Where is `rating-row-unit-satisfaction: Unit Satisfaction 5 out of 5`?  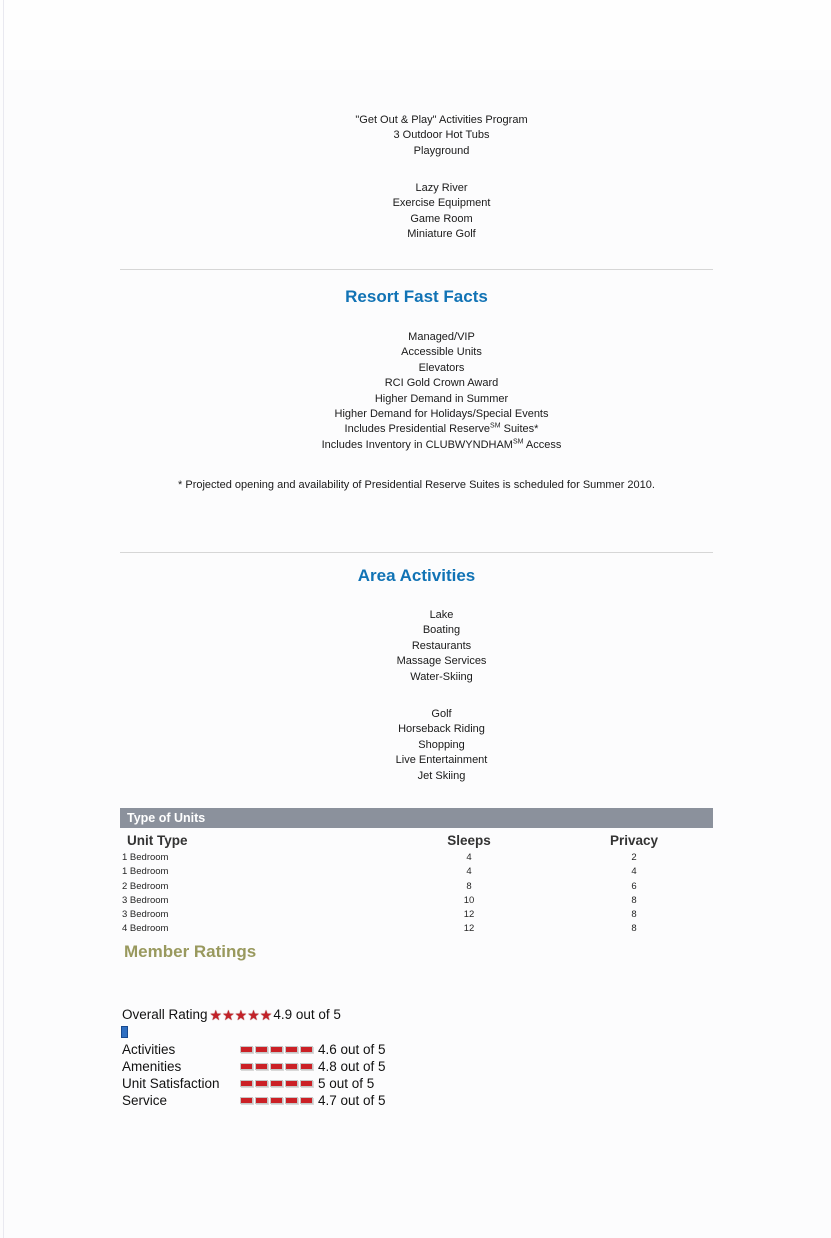 rating-row-unit-satisfaction: Unit Satisfaction 5 out of 5 is located at coordinates (248, 1083).